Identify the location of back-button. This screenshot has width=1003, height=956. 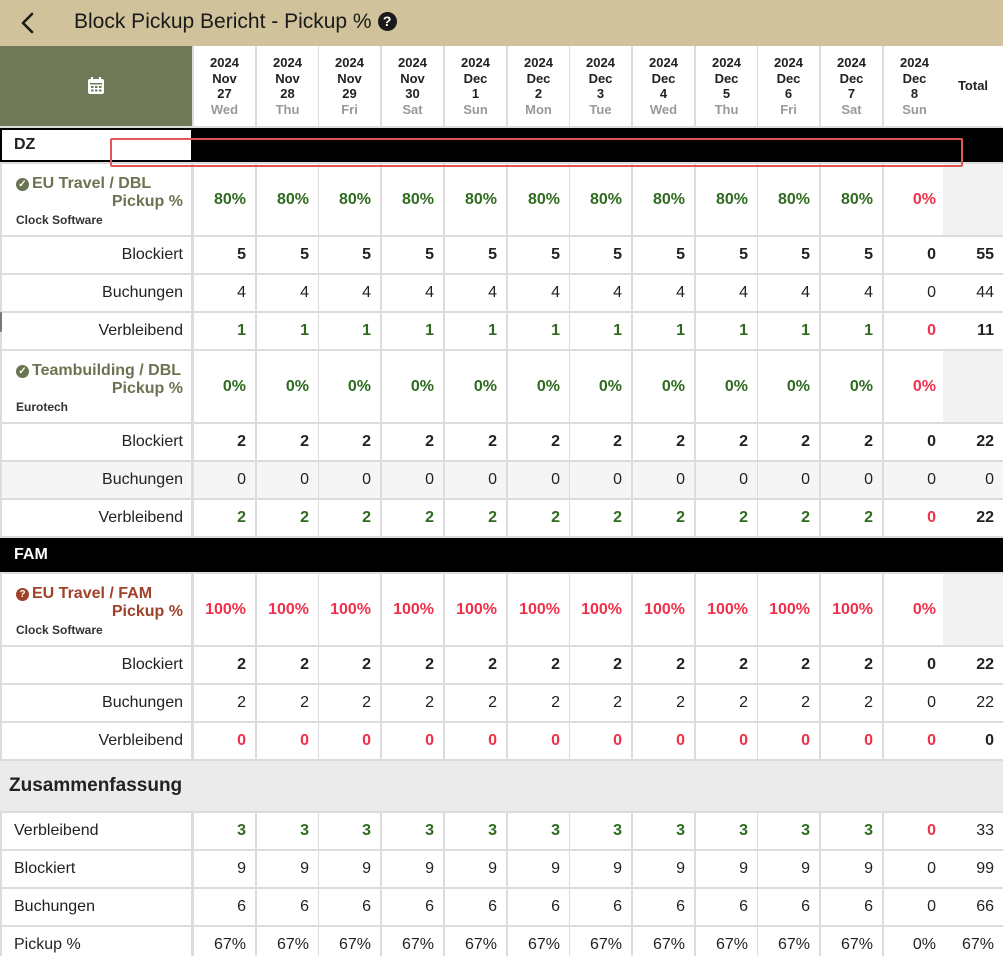
(28, 23).